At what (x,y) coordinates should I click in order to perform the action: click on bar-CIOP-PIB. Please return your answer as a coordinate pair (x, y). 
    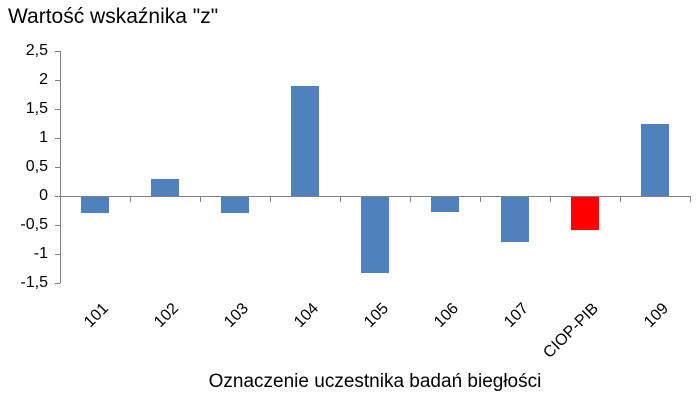
    Looking at the image, I should click on (585, 213).